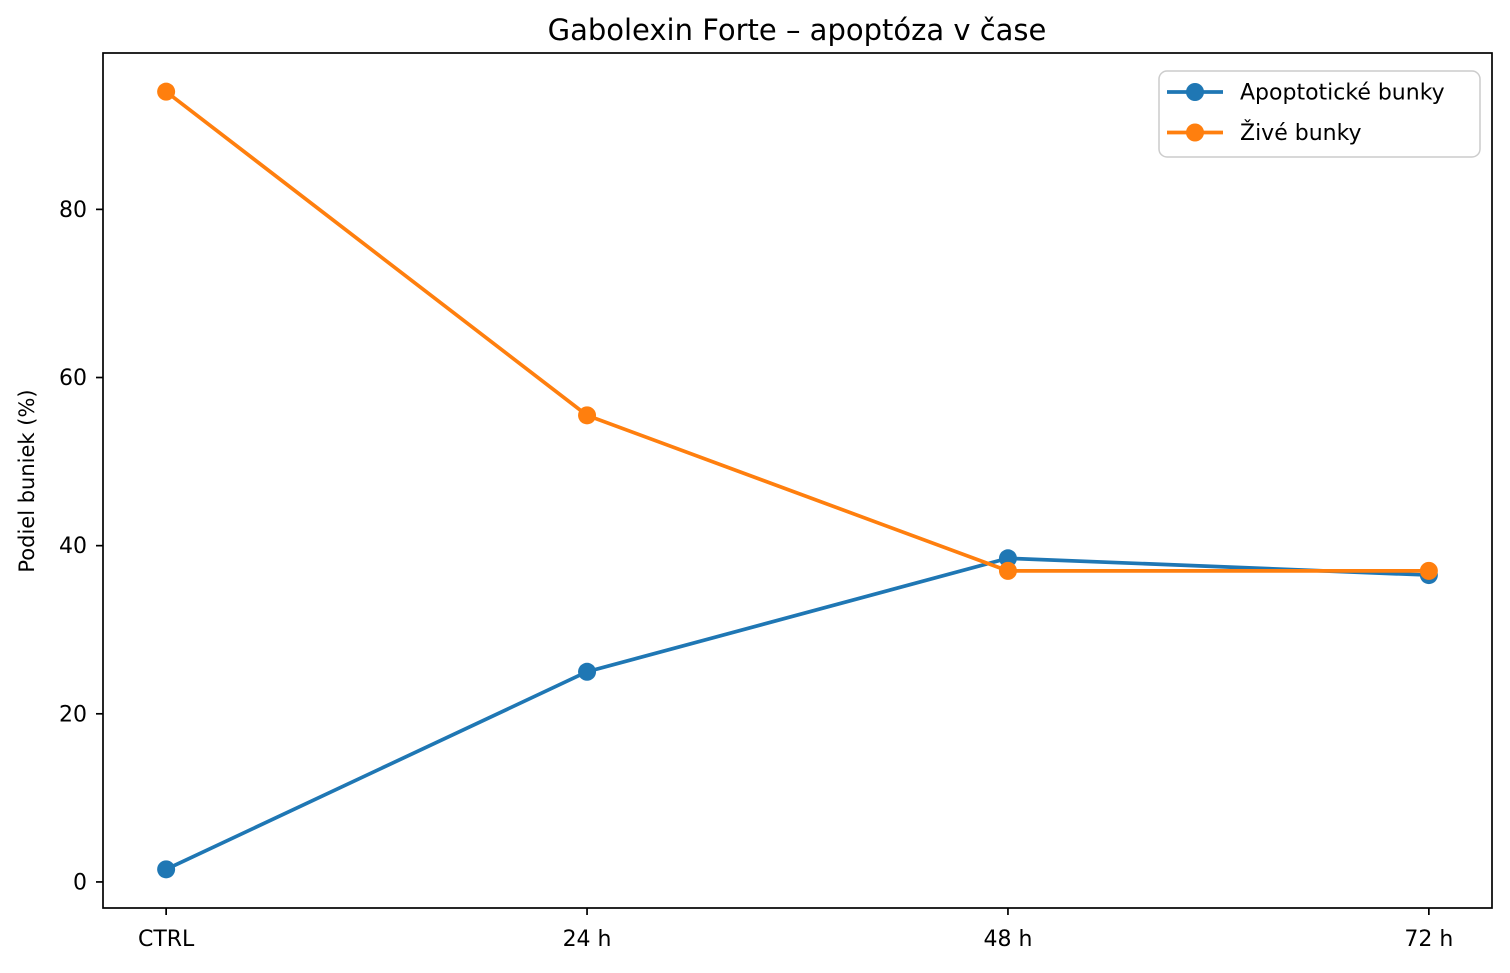 This screenshot has width=1510, height=973. Describe the element at coordinates (80, 882) in the screenshot. I see `y-tick-label: 0` at that location.